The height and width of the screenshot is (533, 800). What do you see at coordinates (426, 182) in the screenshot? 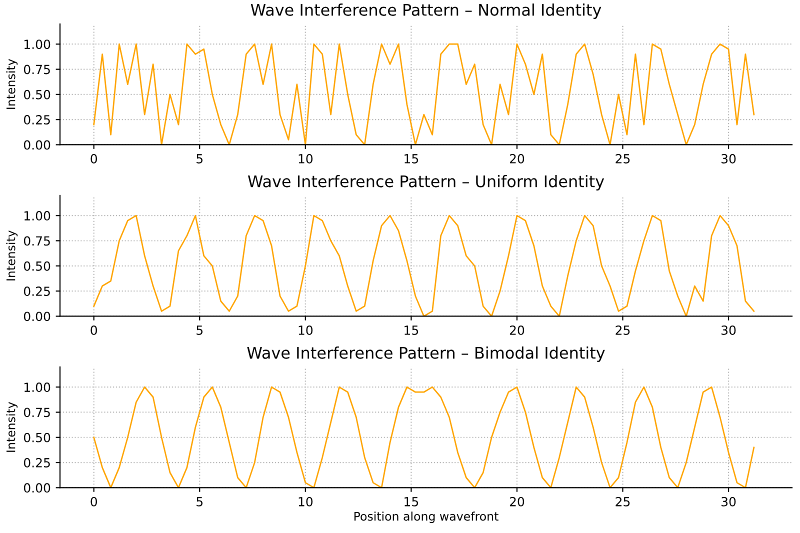
I see `chart-title: Wave Interference Pattern – Uniform Identity` at bounding box center [426, 182].